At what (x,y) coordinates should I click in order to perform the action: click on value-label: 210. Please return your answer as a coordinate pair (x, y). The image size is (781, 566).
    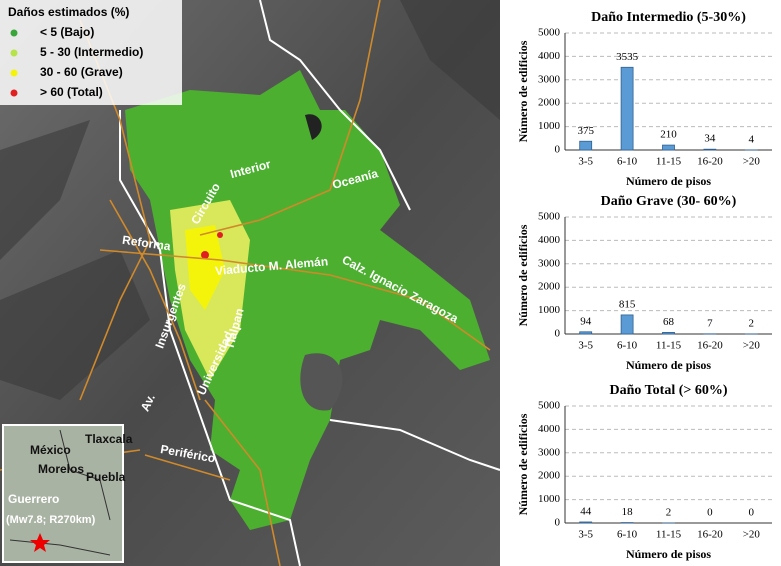
    Looking at the image, I should click on (668, 135).